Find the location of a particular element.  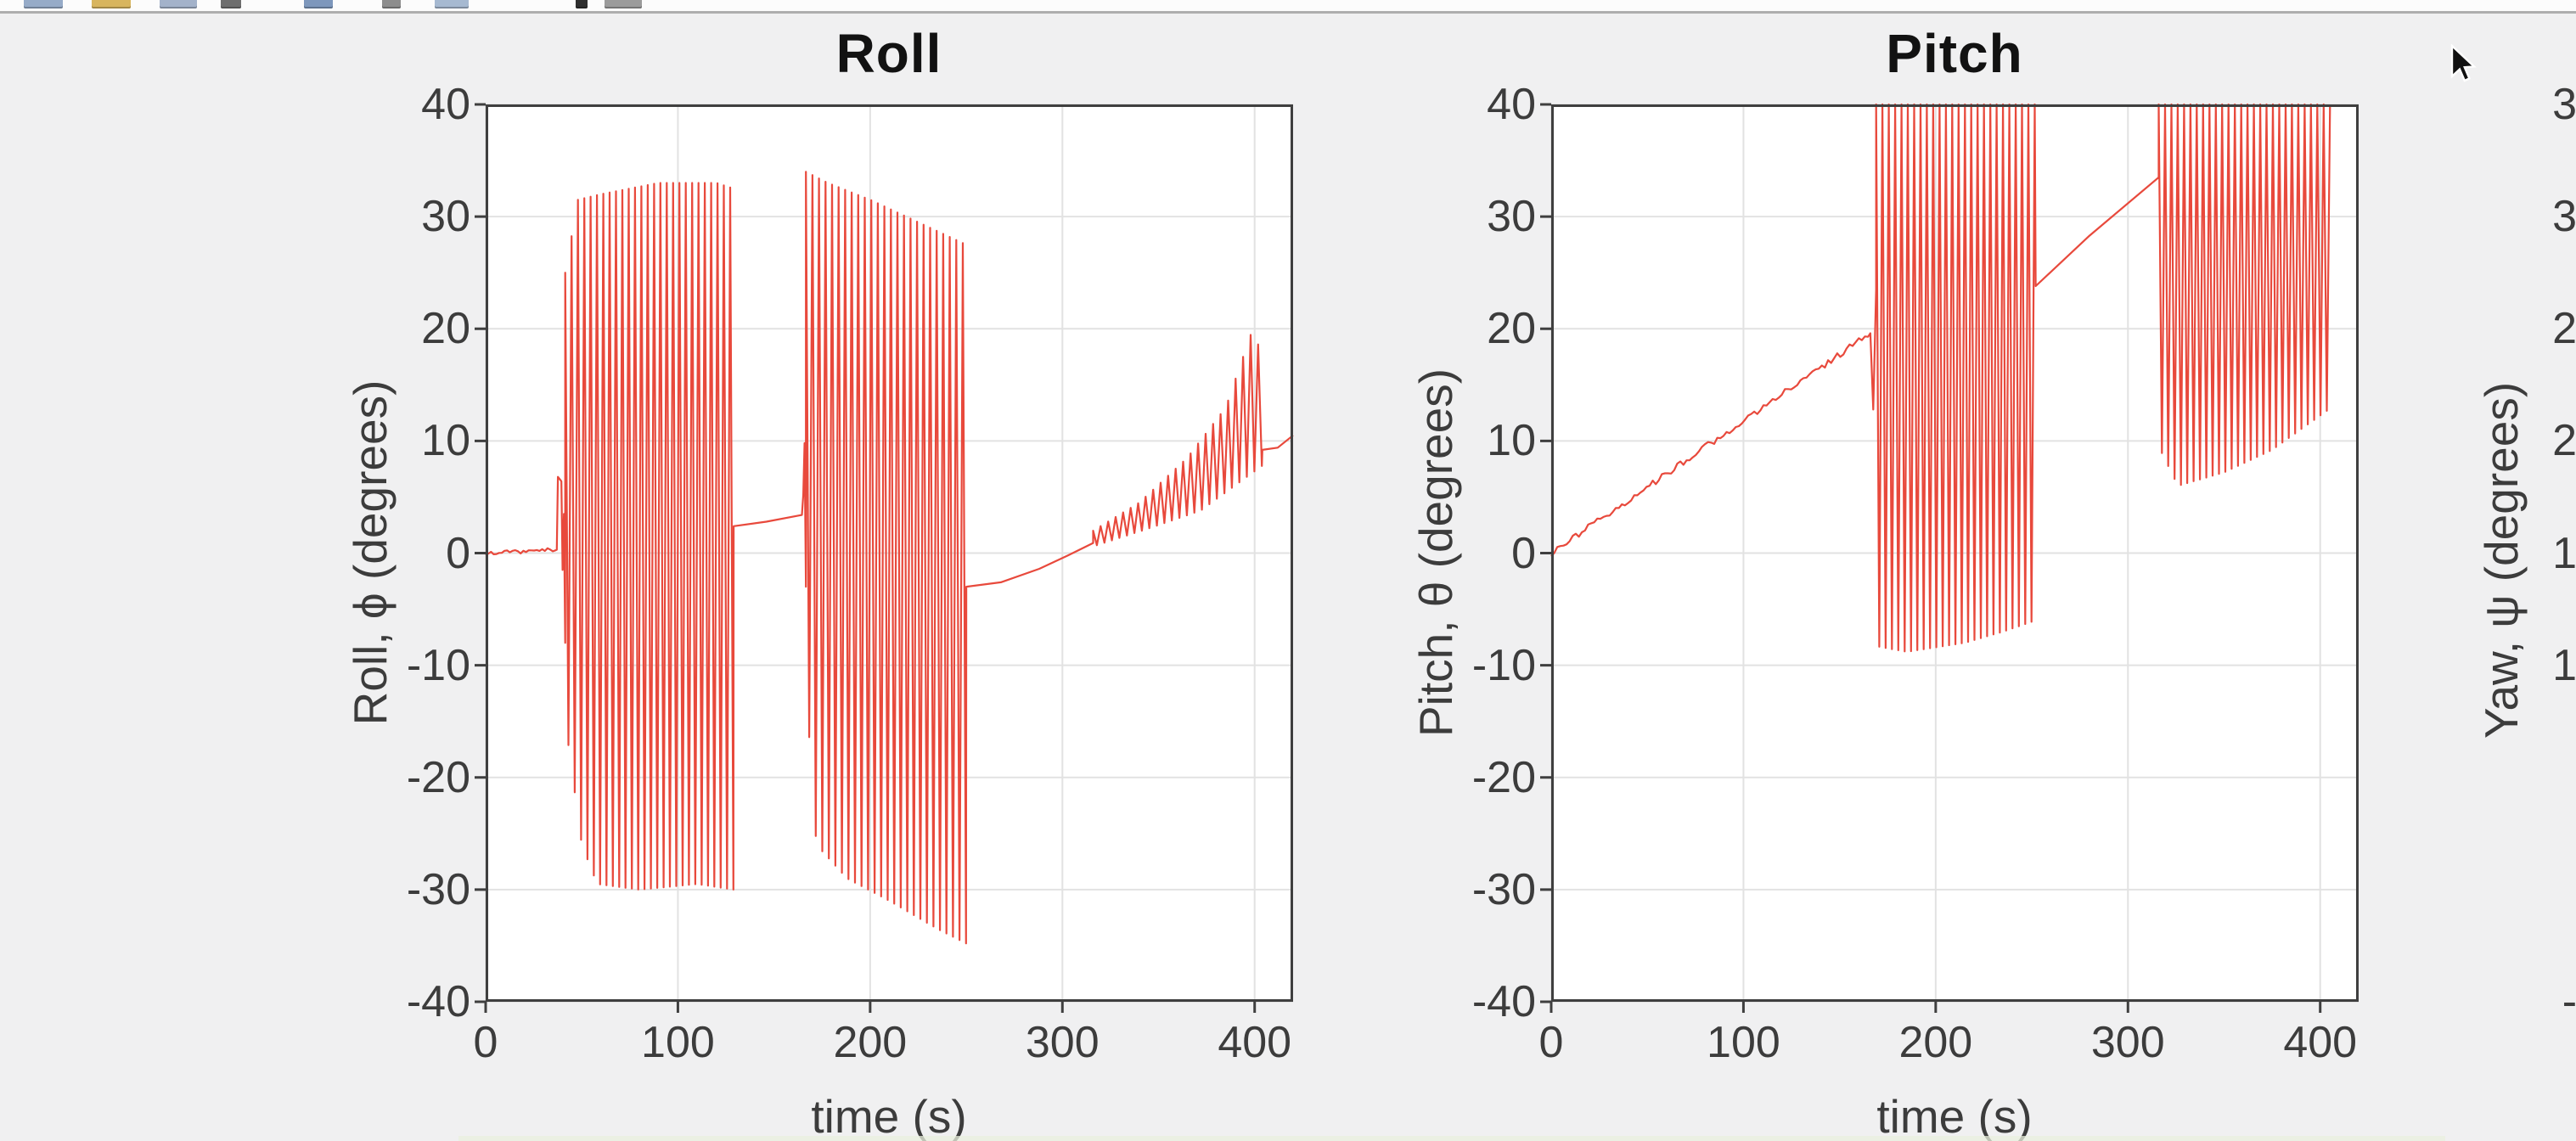

yaw-y-tick-label: 5 is located at coordinates (2516, 778).